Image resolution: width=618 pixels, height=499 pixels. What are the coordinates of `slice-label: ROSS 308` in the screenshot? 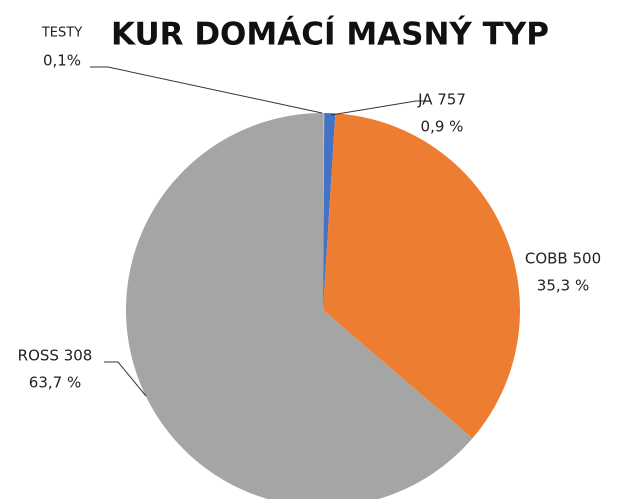 It's located at (55, 356).